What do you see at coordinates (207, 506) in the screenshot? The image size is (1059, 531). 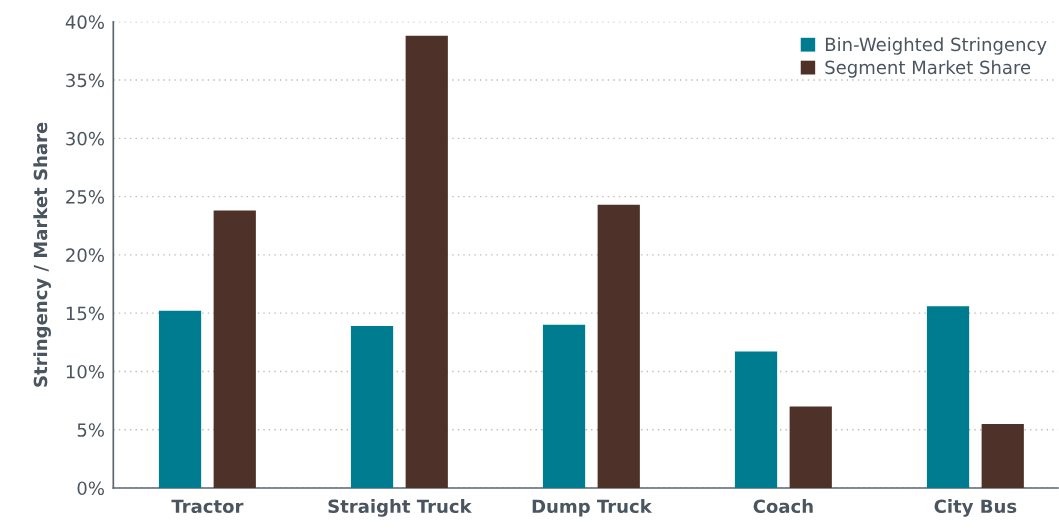 I see `x-tick-label: Tractor` at bounding box center [207, 506].